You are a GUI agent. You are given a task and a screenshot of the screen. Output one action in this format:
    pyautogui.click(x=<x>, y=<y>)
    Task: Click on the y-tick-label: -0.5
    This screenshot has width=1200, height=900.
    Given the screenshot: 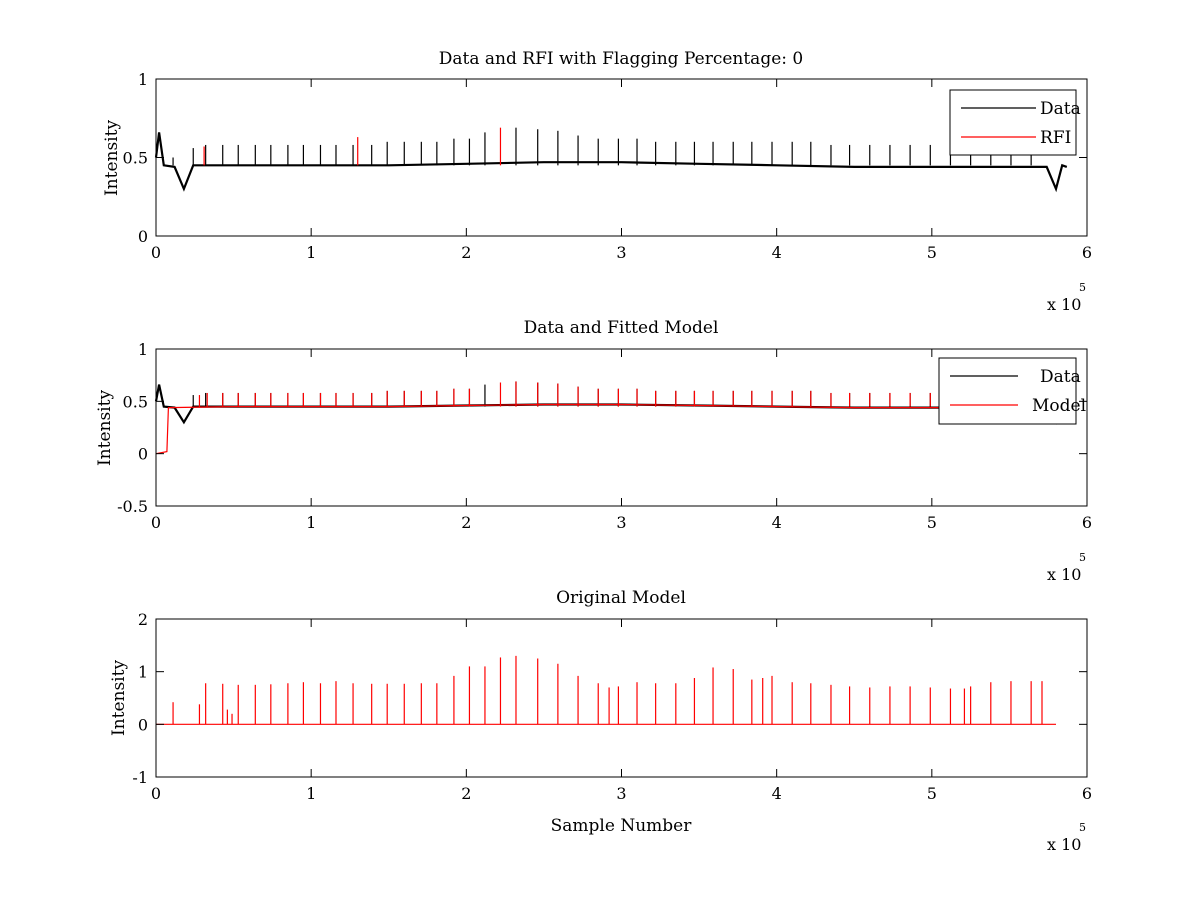 What is the action you would take?
    pyautogui.click(x=132, y=506)
    